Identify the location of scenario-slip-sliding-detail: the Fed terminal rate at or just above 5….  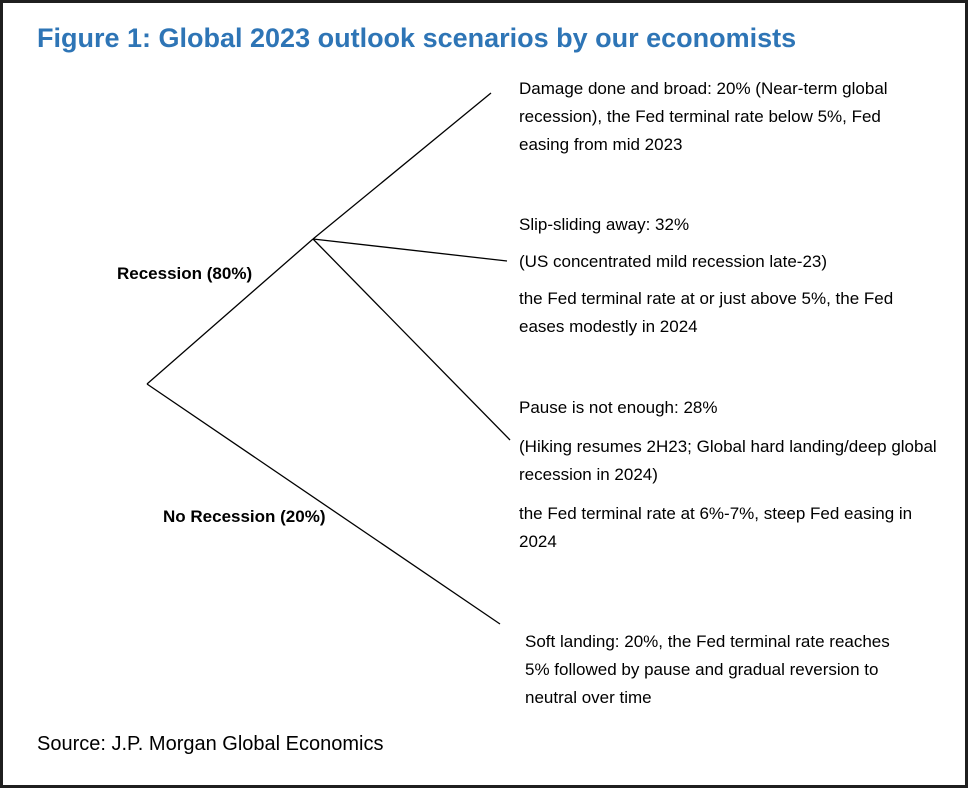
(706, 312).